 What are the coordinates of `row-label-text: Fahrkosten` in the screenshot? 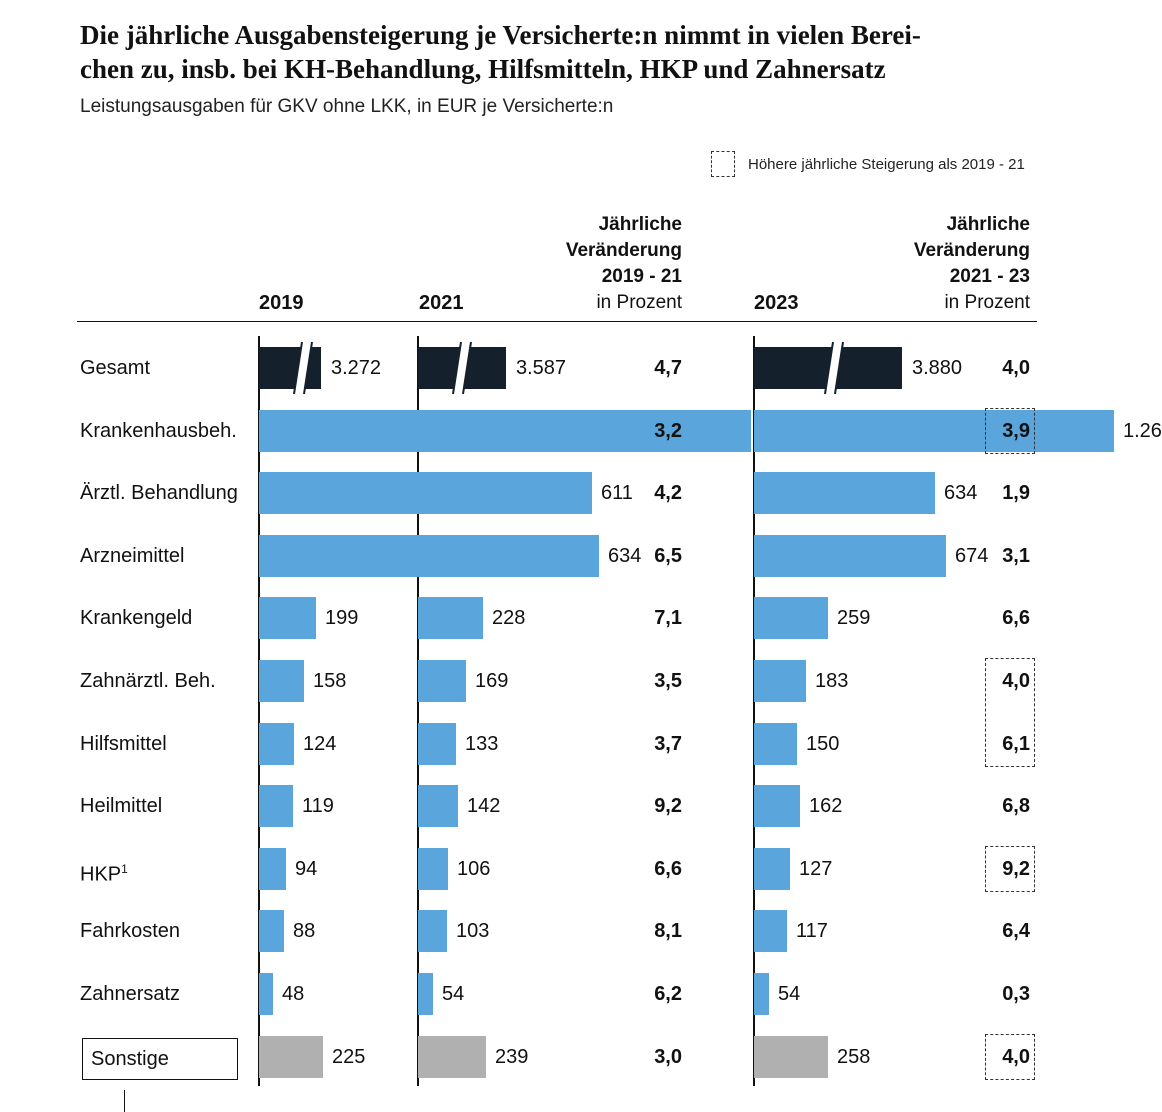 It's located at (130, 931).